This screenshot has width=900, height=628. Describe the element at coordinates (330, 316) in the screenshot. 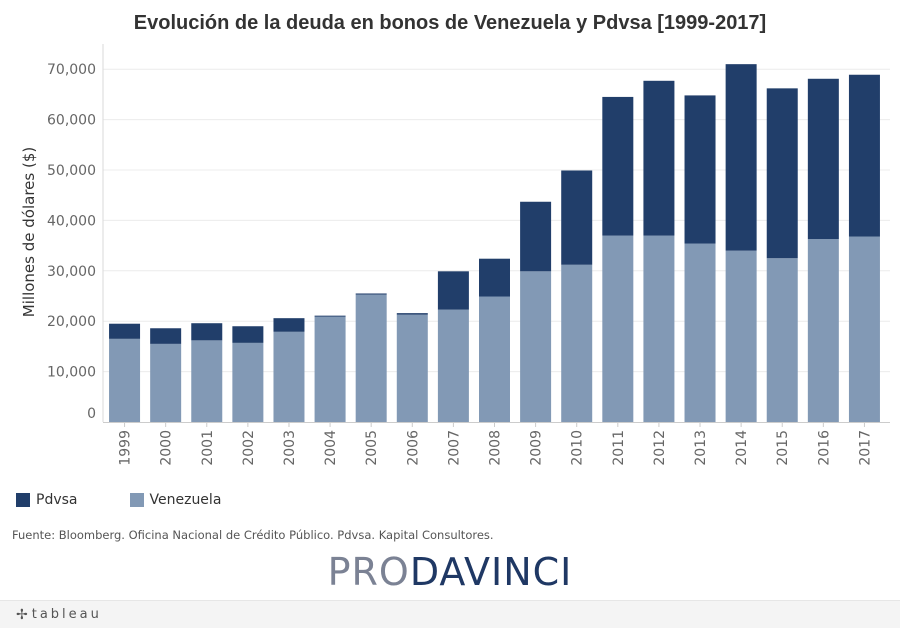

I see `bar-pdvsa-2004` at that location.